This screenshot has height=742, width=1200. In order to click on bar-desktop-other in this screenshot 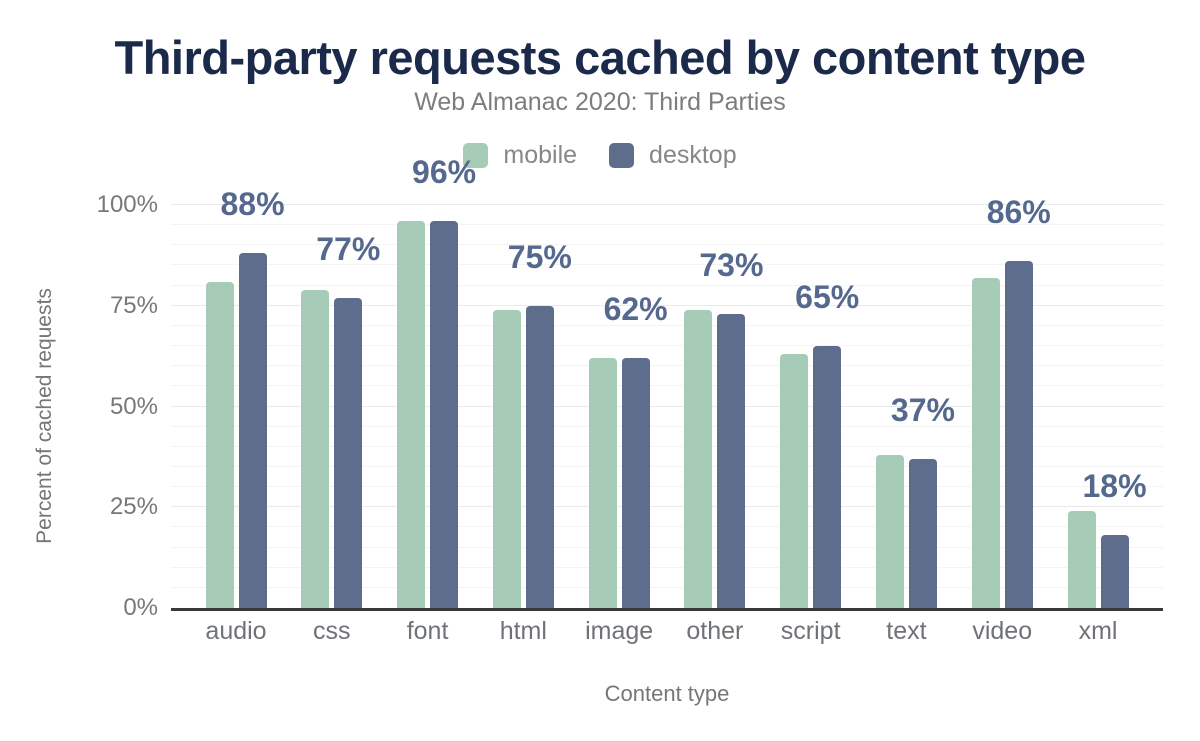, I will do `click(731, 460)`.